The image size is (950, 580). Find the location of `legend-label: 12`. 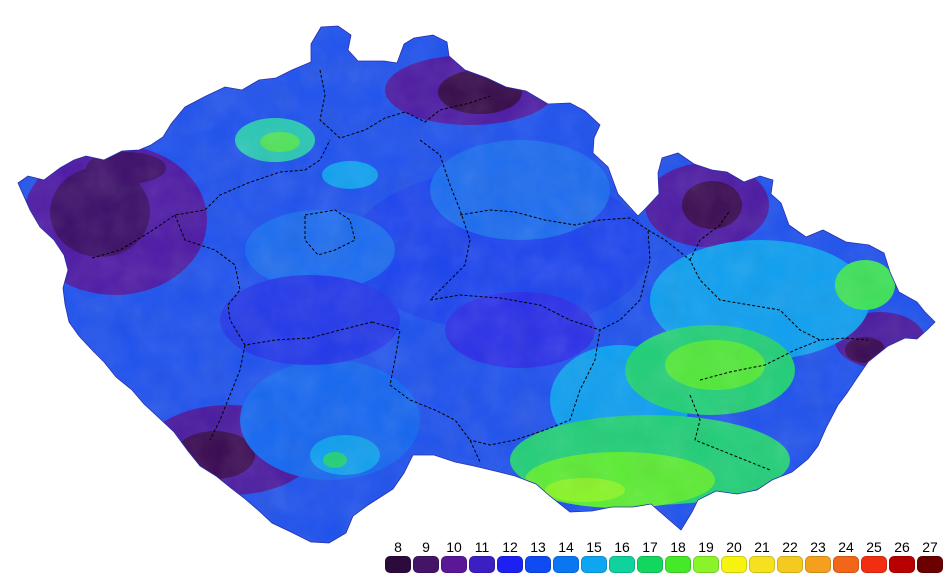

legend-label: 12 is located at coordinates (510, 547).